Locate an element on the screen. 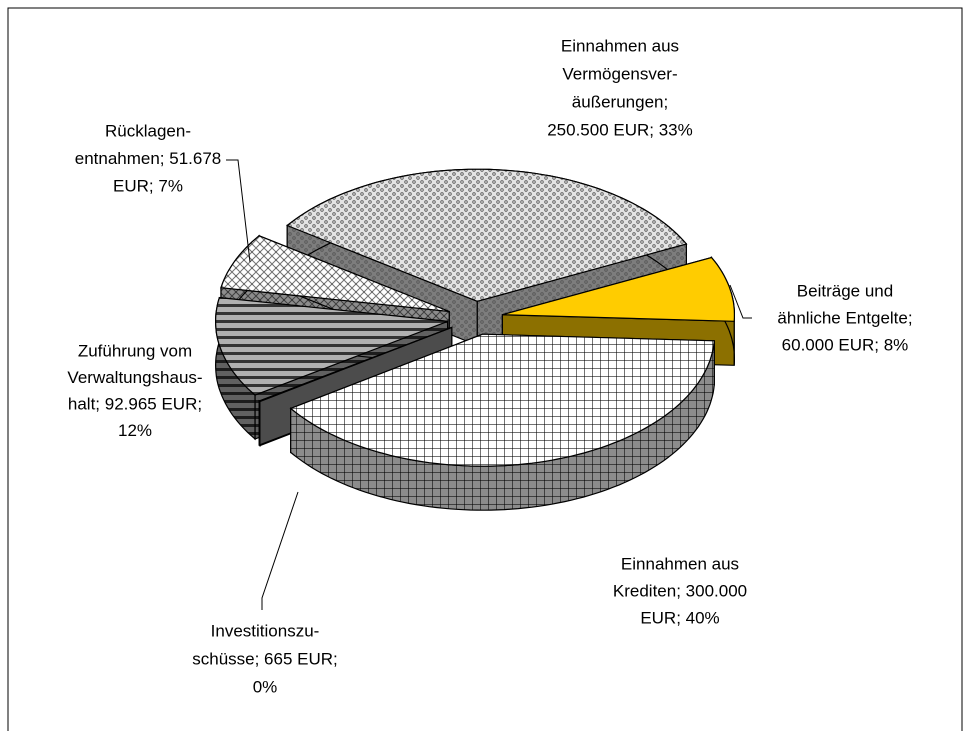 The height and width of the screenshot is (731, 971). data-label: halt; 92.965 EUR; is located at coordinates (135, 403).